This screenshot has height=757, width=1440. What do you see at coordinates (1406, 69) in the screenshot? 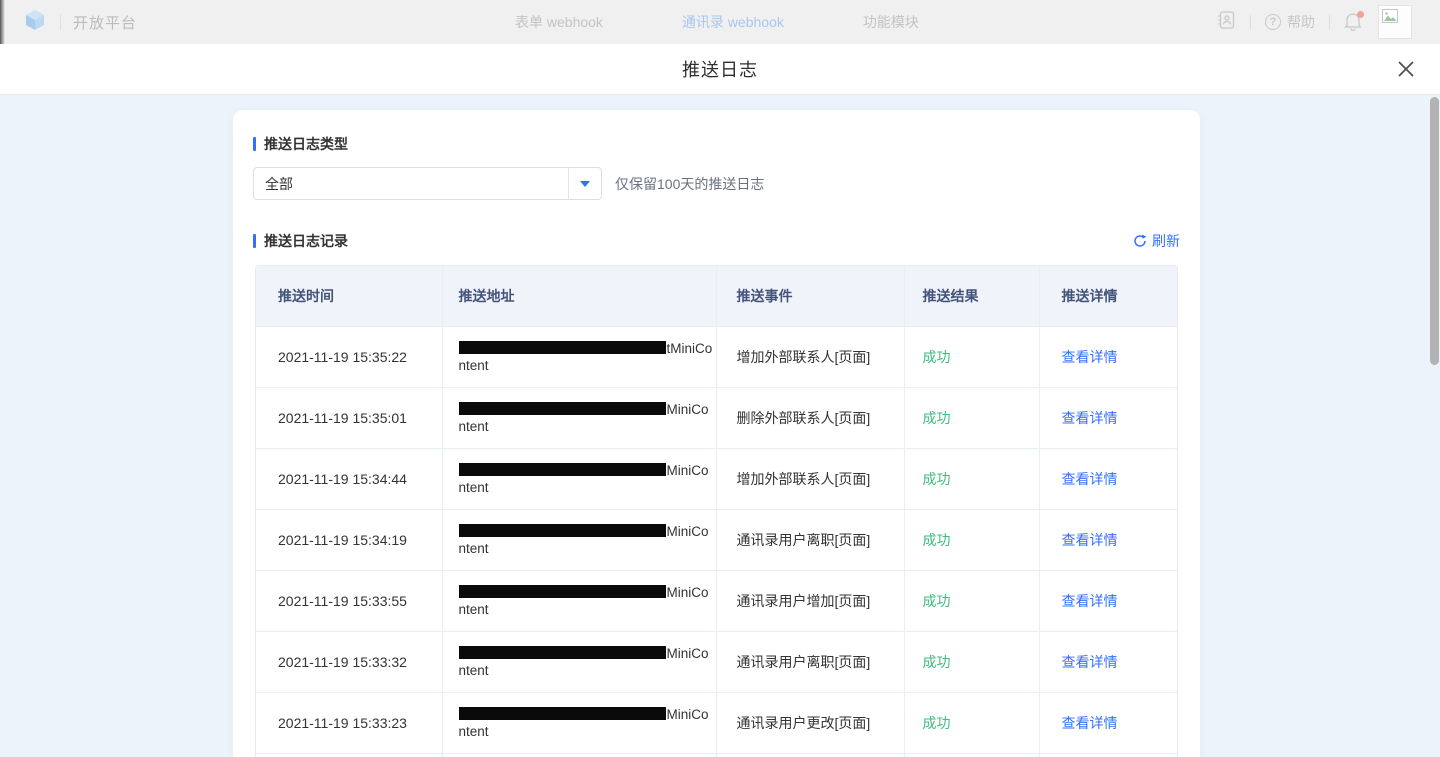
I see `close-icon` at bounding box center [1406, 69].